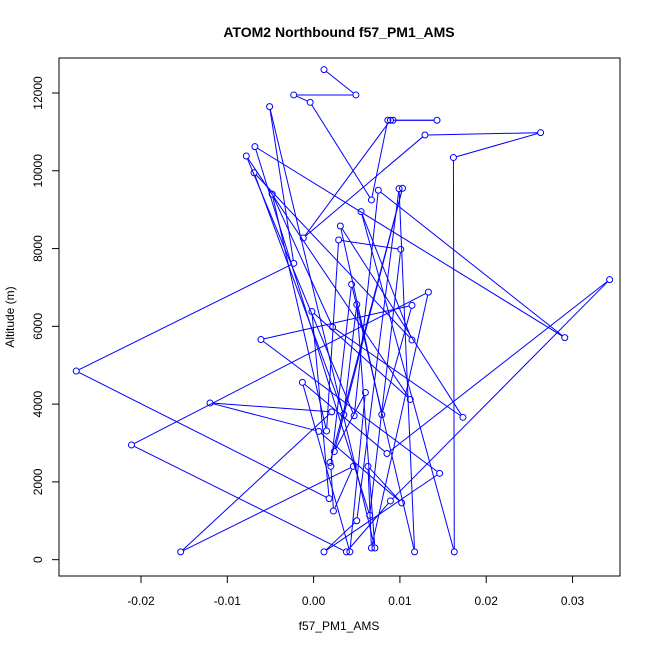 This screenshot has width=650, height=650. What do you see at coordinates (38, 248) in the screenshot?
I see `y-tick-label: 8000` at bounding box center [38, 248].